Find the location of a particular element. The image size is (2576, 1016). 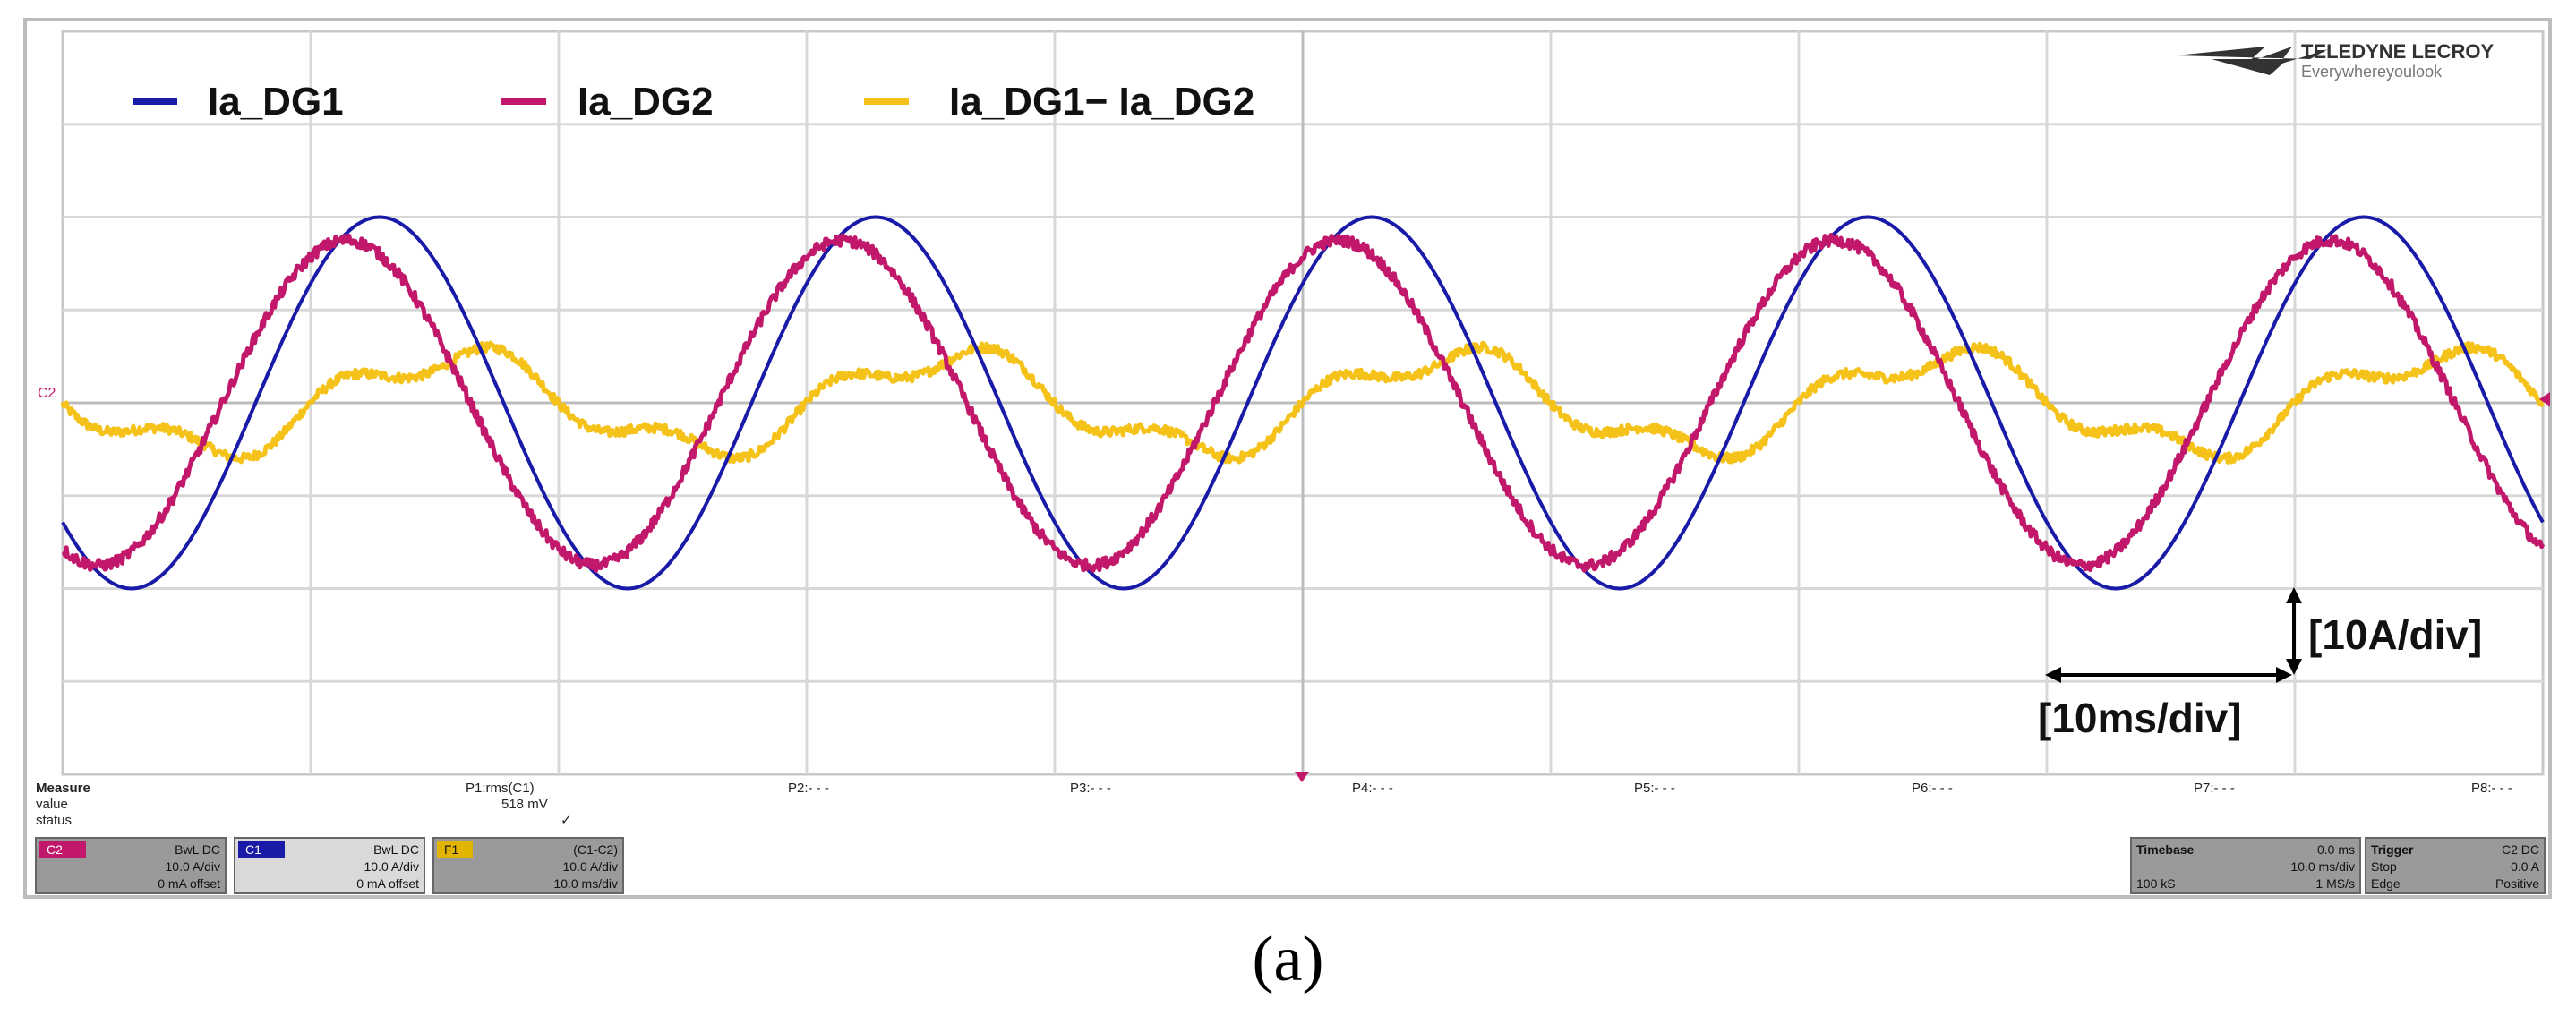

trigger-mode: C2 DC is located at coordinates (2520, 850).